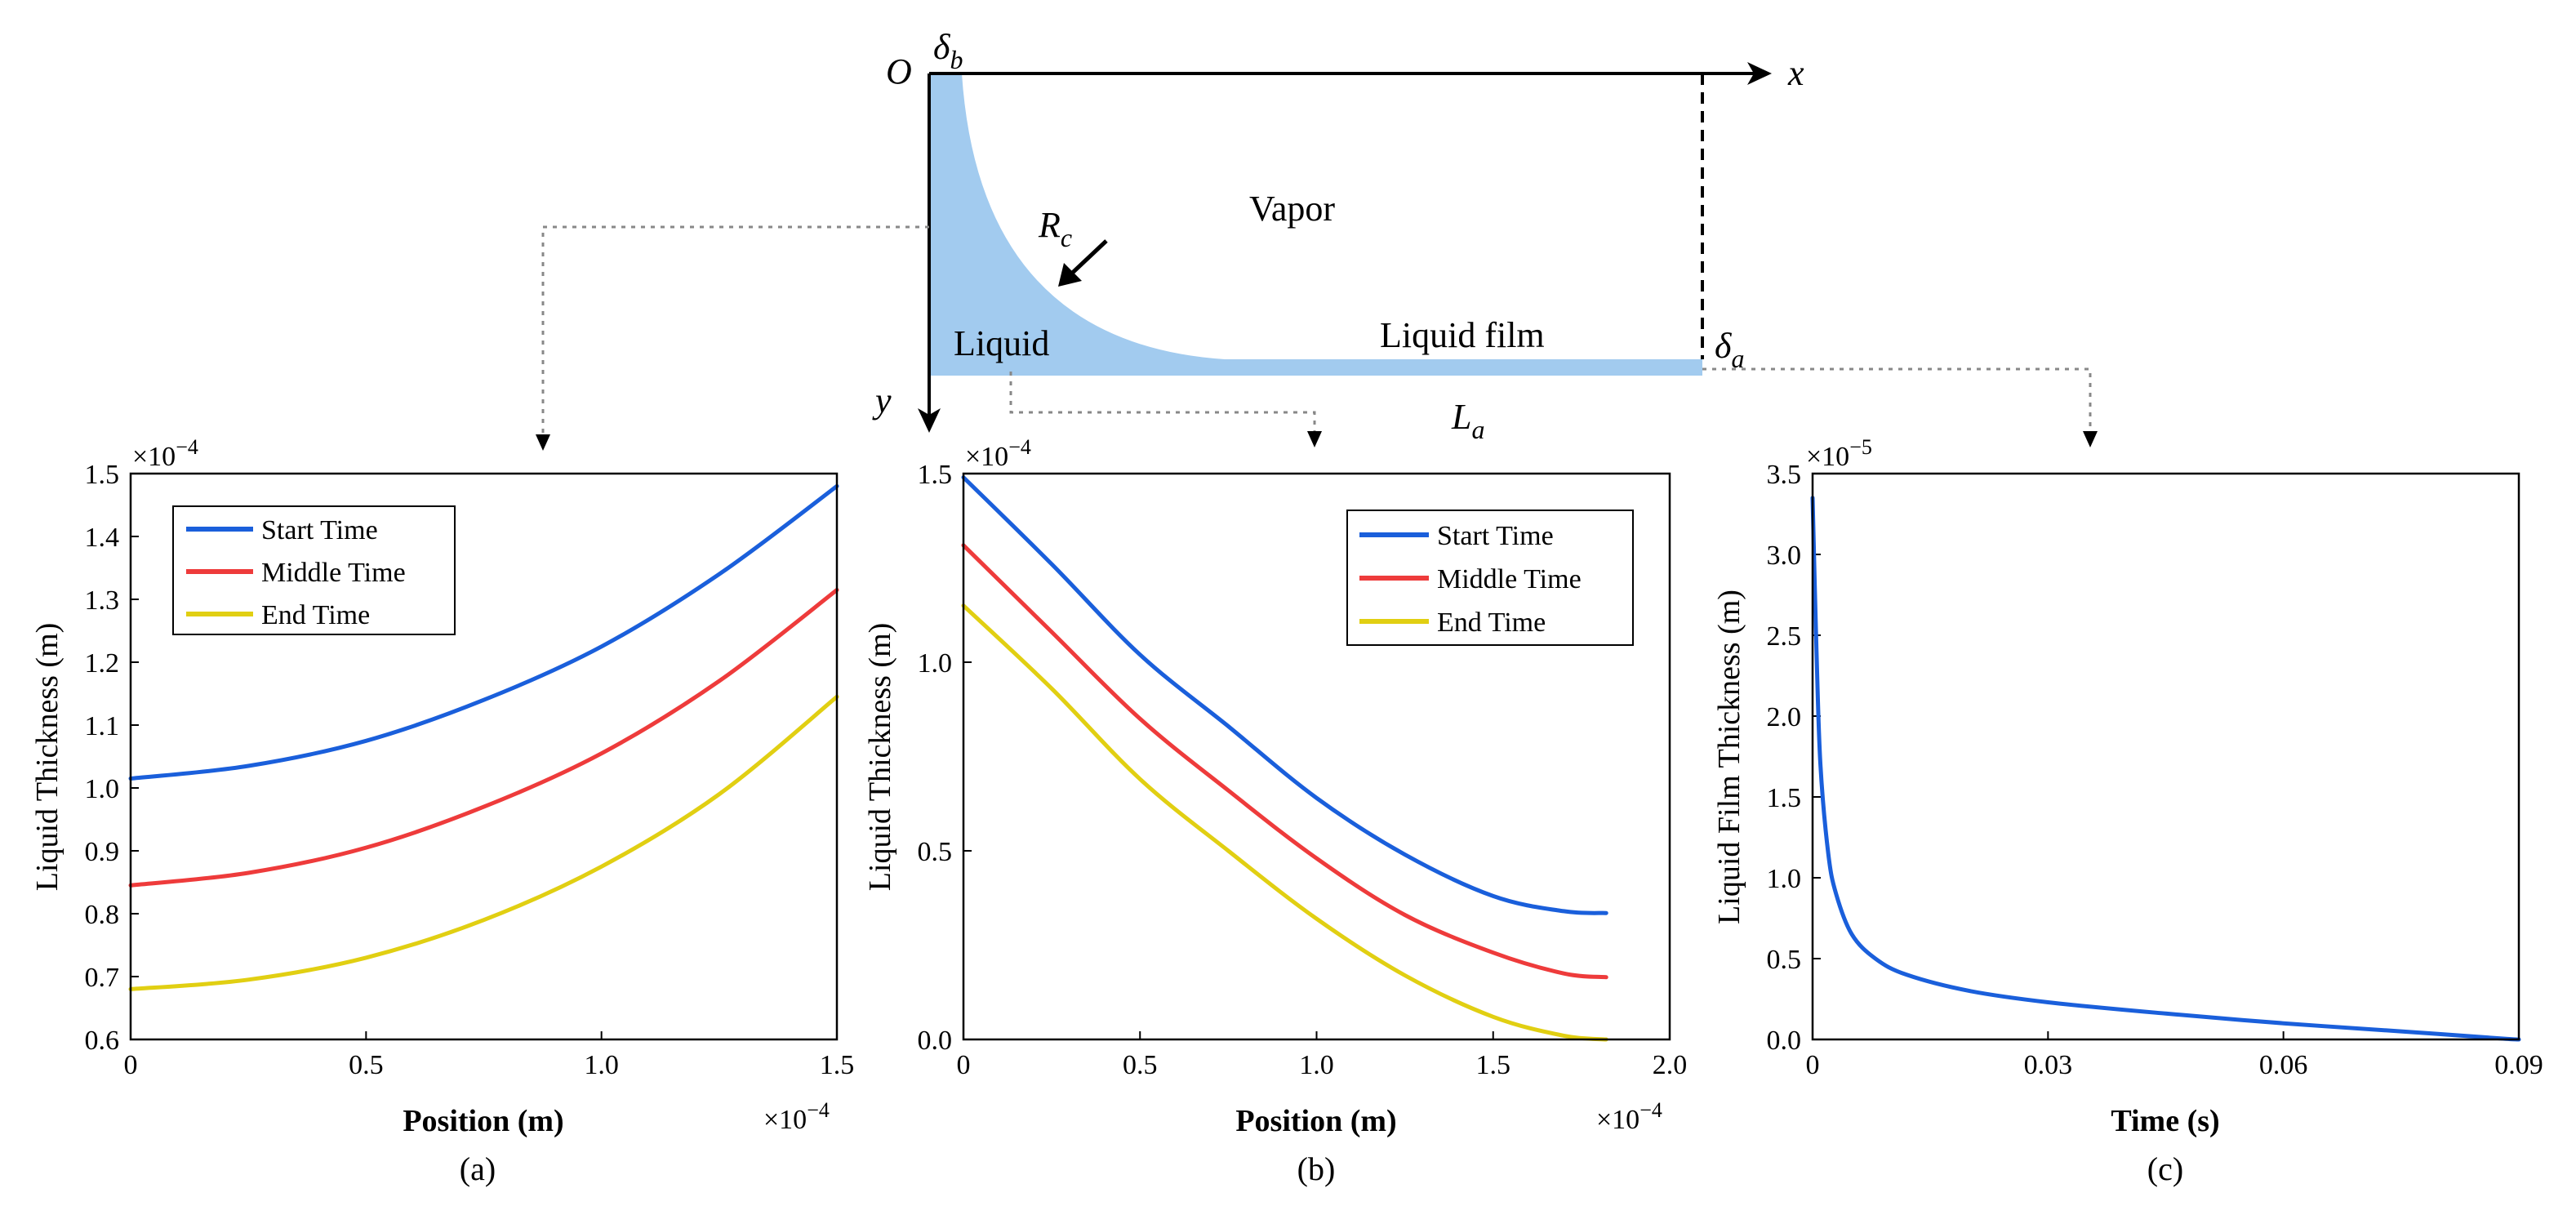 The width and height of the screenshot is (2576, 1215). Describe the element at coordinates (1784, 1041) in the screenshot. I see `chart-c-ytick-label: 0.0` at that location.